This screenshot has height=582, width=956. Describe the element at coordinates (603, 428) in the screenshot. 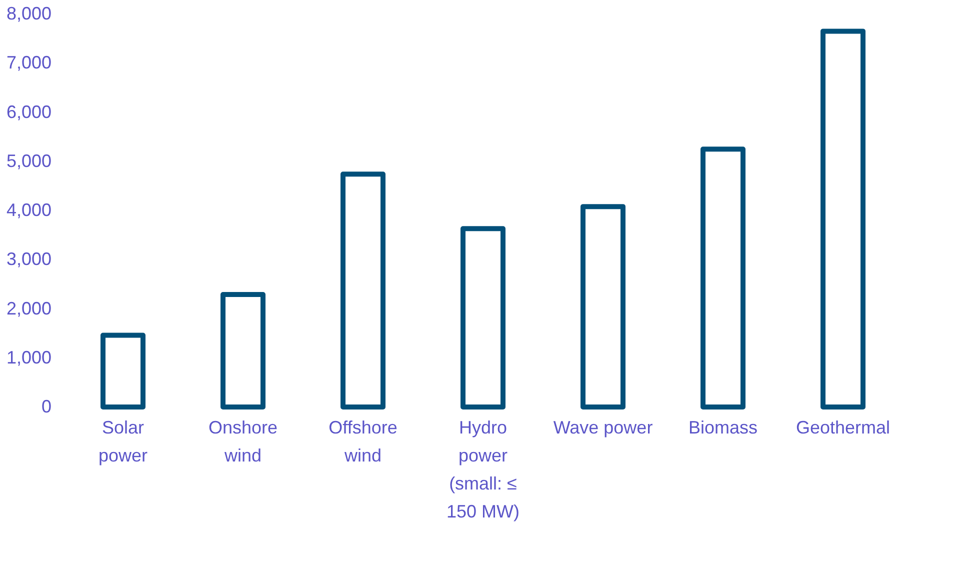

I see `x-tick-label: Wave power` at that location.